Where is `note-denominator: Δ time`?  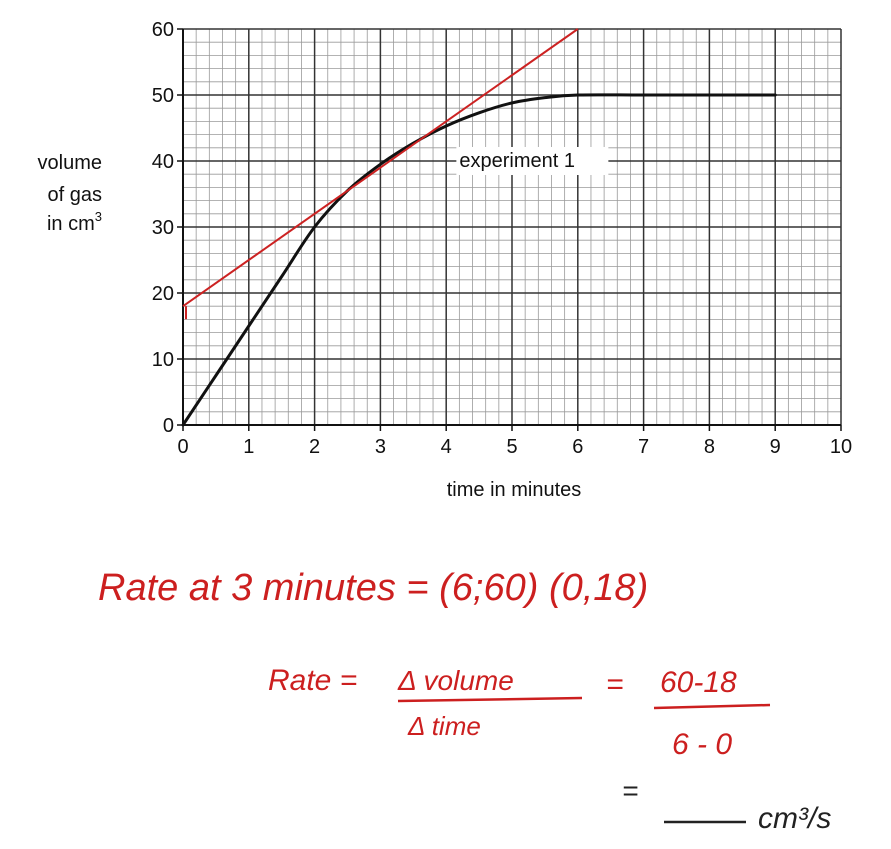 note-denominator: Δ time is located at coordinates (444, 726).